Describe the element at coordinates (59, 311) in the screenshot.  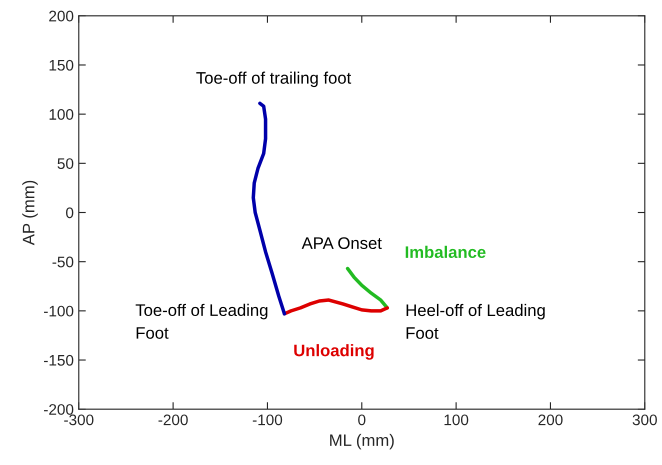
I see `y-tick-label: -100` at that location.